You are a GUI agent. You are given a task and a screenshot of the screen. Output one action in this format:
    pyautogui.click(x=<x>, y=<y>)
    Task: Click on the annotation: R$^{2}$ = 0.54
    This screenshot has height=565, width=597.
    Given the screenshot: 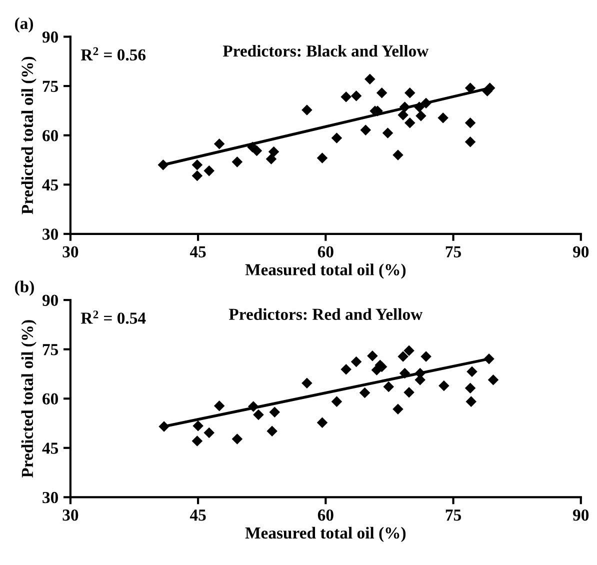 What is the action you would take?
    pyautogui.click(x=113, y=317)
    